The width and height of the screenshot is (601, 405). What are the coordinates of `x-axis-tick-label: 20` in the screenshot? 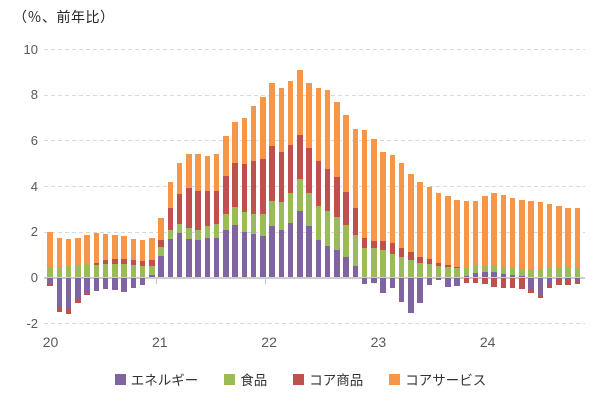 It's located at (50, 342).